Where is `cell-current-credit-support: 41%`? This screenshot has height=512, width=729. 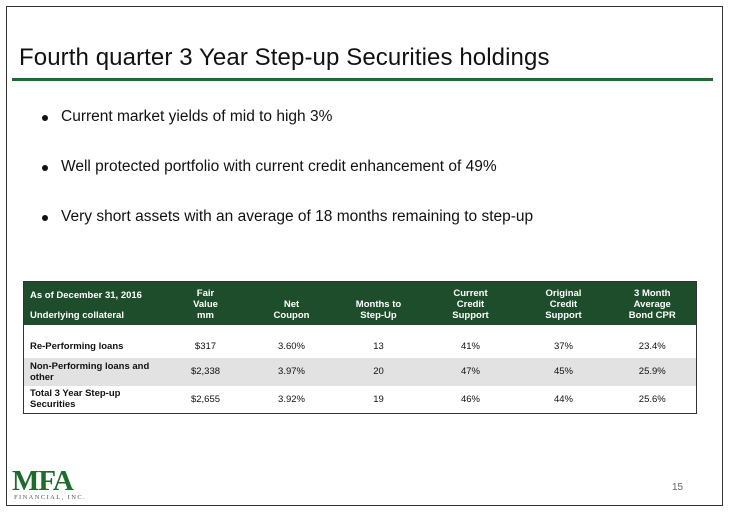 cell-current-credit-support: 41% is located at coordinates (470, 346).